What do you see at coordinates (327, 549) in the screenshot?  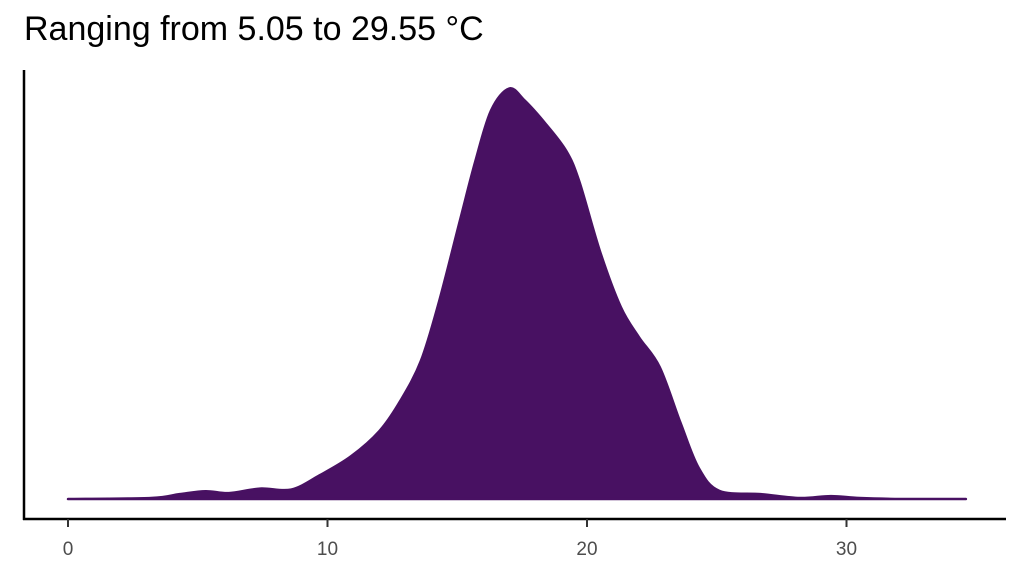 I see `x-tick-label: 10` at bounding box center [327, 549].